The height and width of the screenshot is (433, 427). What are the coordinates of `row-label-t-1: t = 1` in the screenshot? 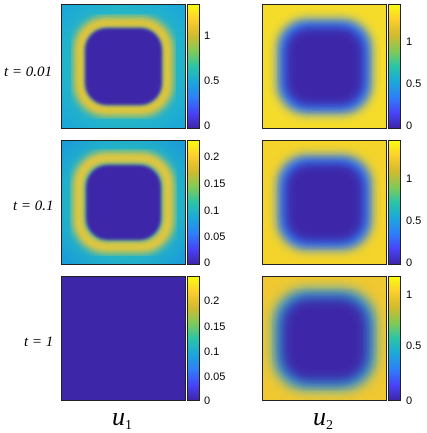 It's located at (39, 342).